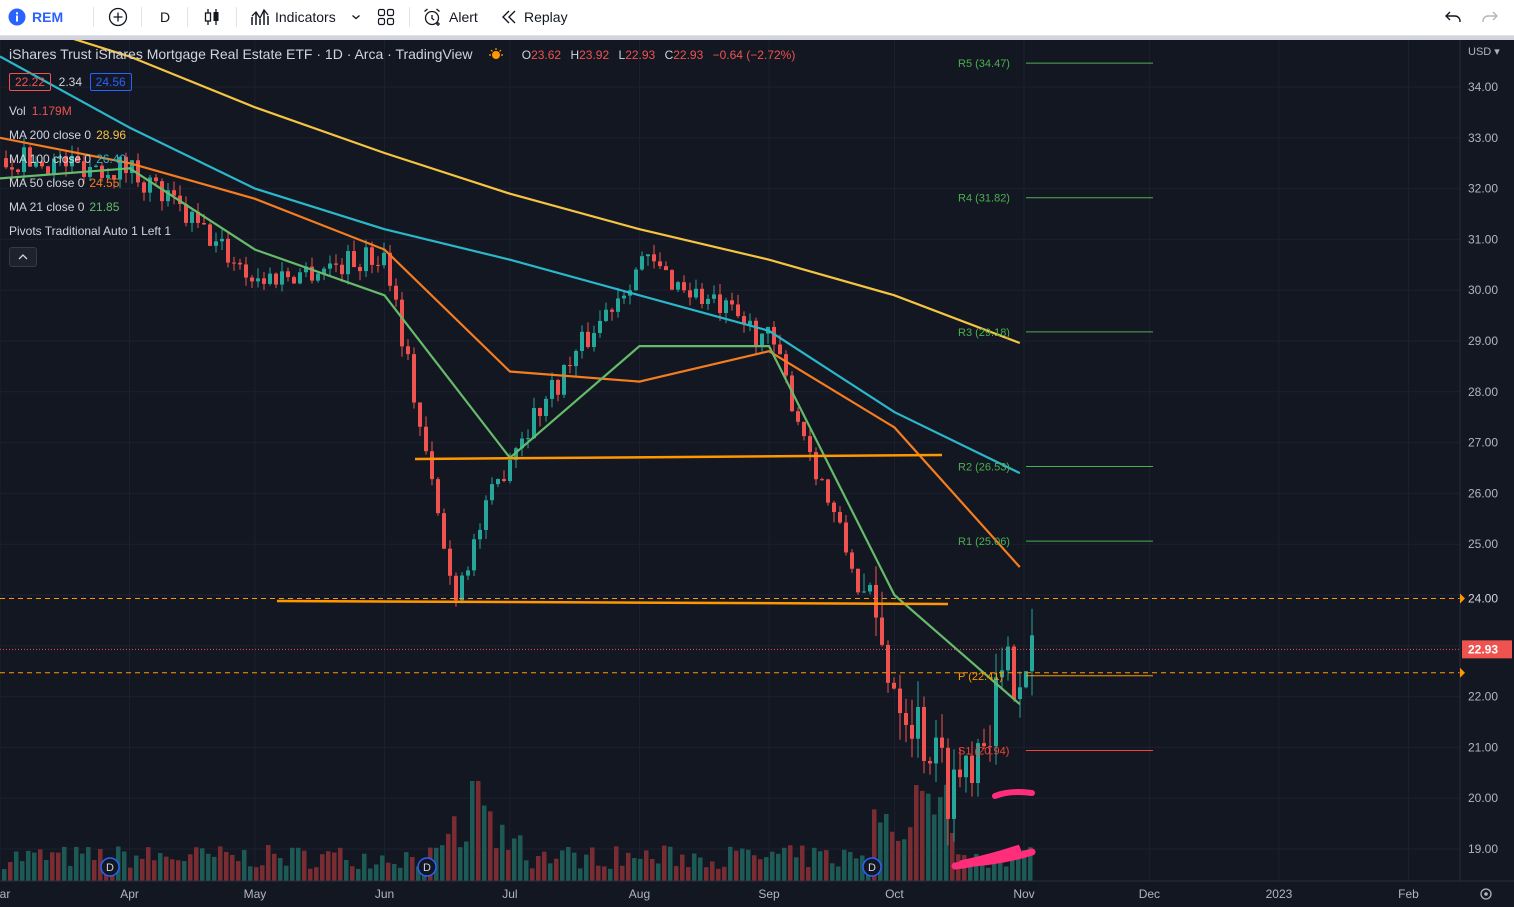 The width and height of the screenshot is (1514, 907). What do you see at coordinates (1490, 17) in the screenshot?
I see `redo-button` at bounding box center [1490, 17].